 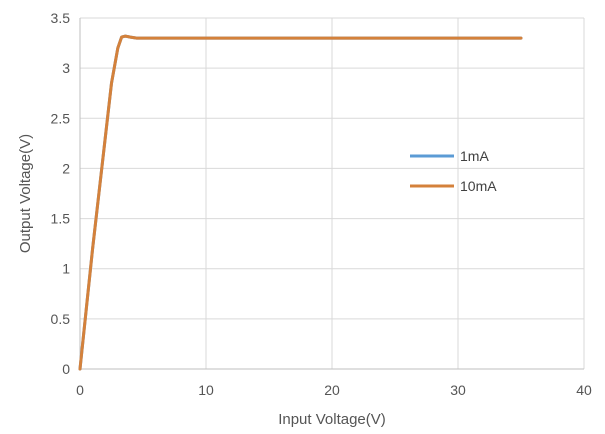 I want to click on y-tick-label: 0, so click(x=66, y=369).